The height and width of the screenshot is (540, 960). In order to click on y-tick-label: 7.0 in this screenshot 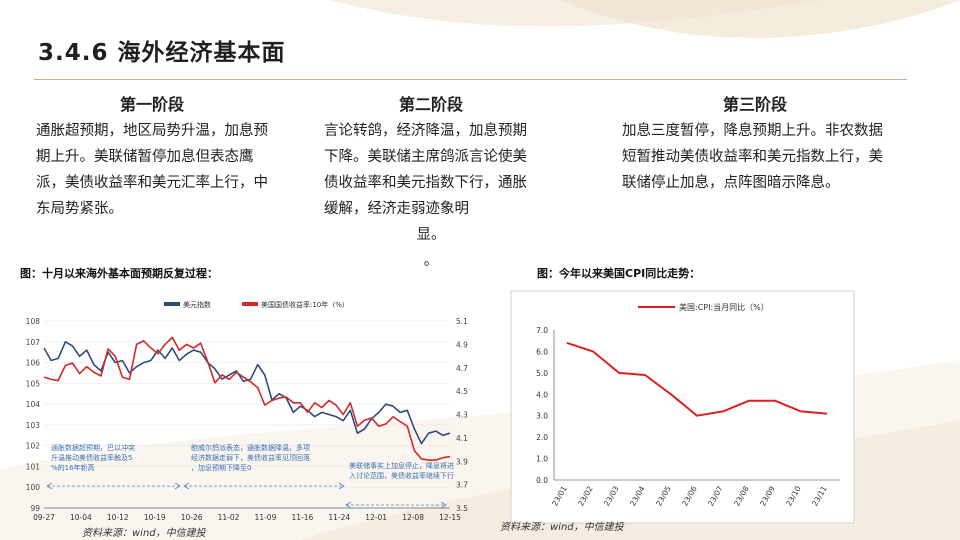, I will do `click(542, 330)`.